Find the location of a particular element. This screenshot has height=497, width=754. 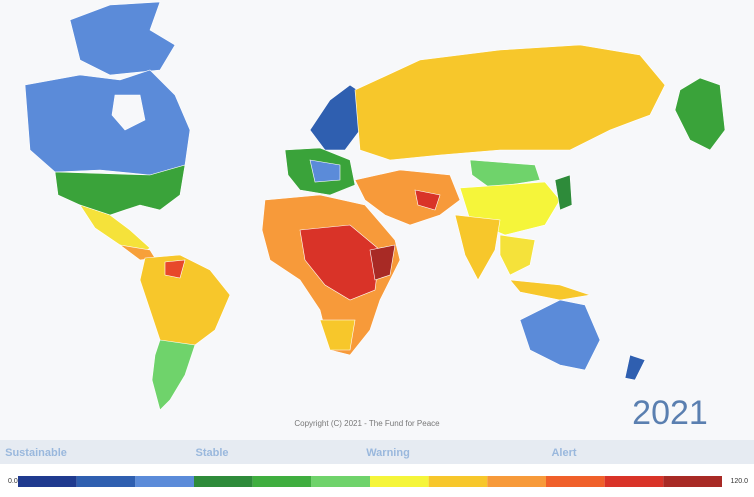

legend-group-label: Alert is located at coordinates (563, 453).